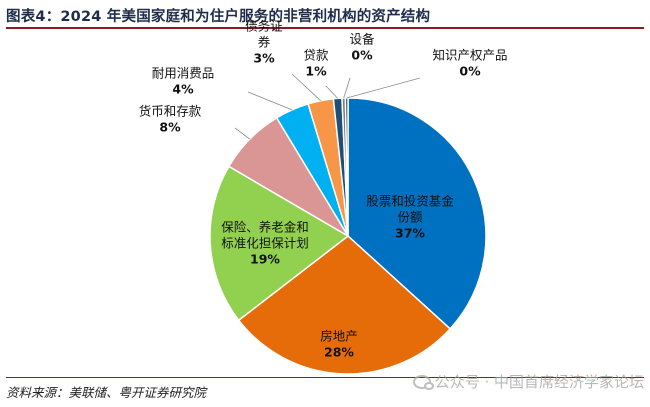 The image size is (650, 407). I want to click on slice-label-8: 设备, so click(362, 39).